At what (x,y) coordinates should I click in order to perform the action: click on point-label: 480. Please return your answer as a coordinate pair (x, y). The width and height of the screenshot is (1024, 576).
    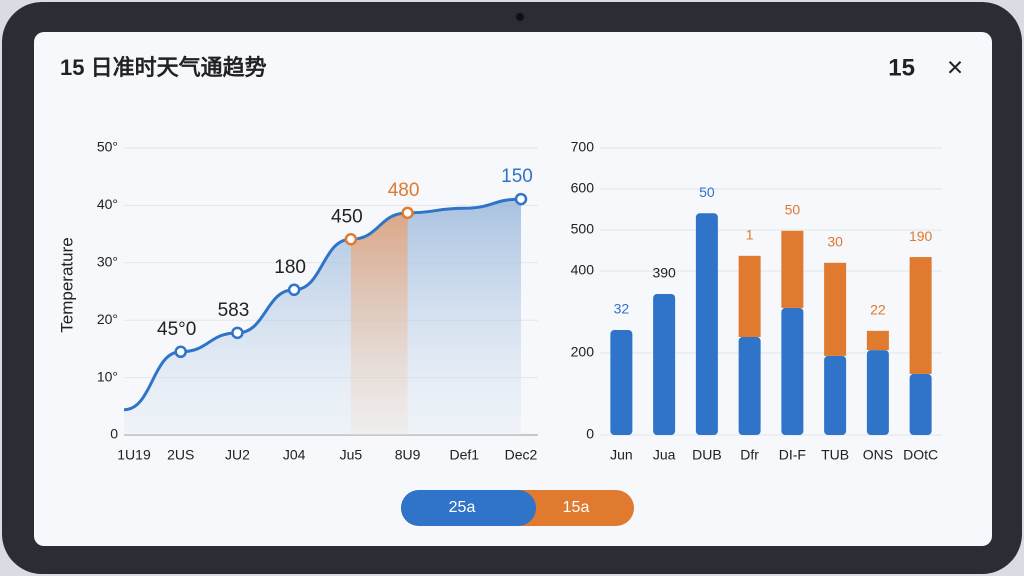
    Looking at the image, I should click on (404, 190).